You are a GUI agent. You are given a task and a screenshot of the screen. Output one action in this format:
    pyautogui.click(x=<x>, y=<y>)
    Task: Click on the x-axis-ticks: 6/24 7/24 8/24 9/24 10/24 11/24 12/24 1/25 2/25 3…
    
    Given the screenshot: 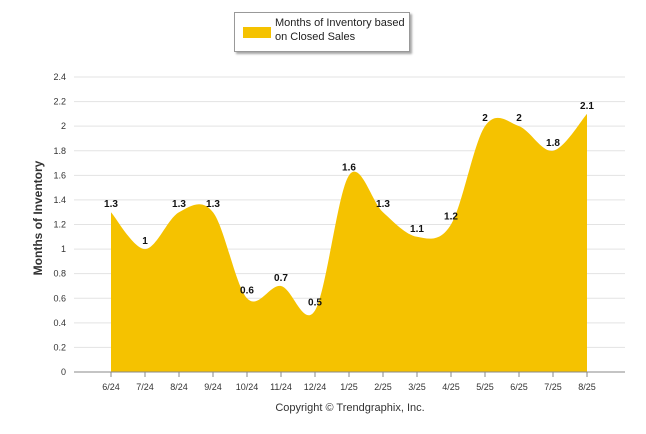 What is the action you would take?
    pyautogui.click(x=349, y=382)
    